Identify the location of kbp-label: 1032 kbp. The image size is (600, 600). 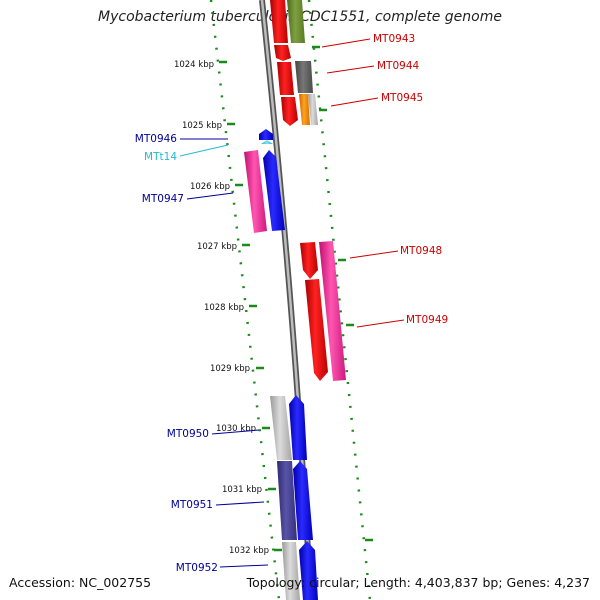
(249, 551).